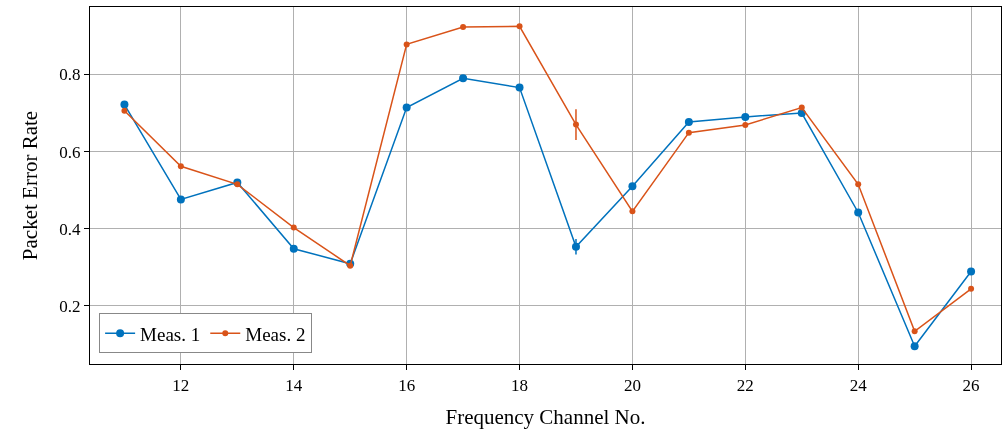 The height and width of the screenshot is (439, 1006). Describe the element at coordinates (170, 334) in the screenshot. I see `legend-label: Meas. 1` at that location.